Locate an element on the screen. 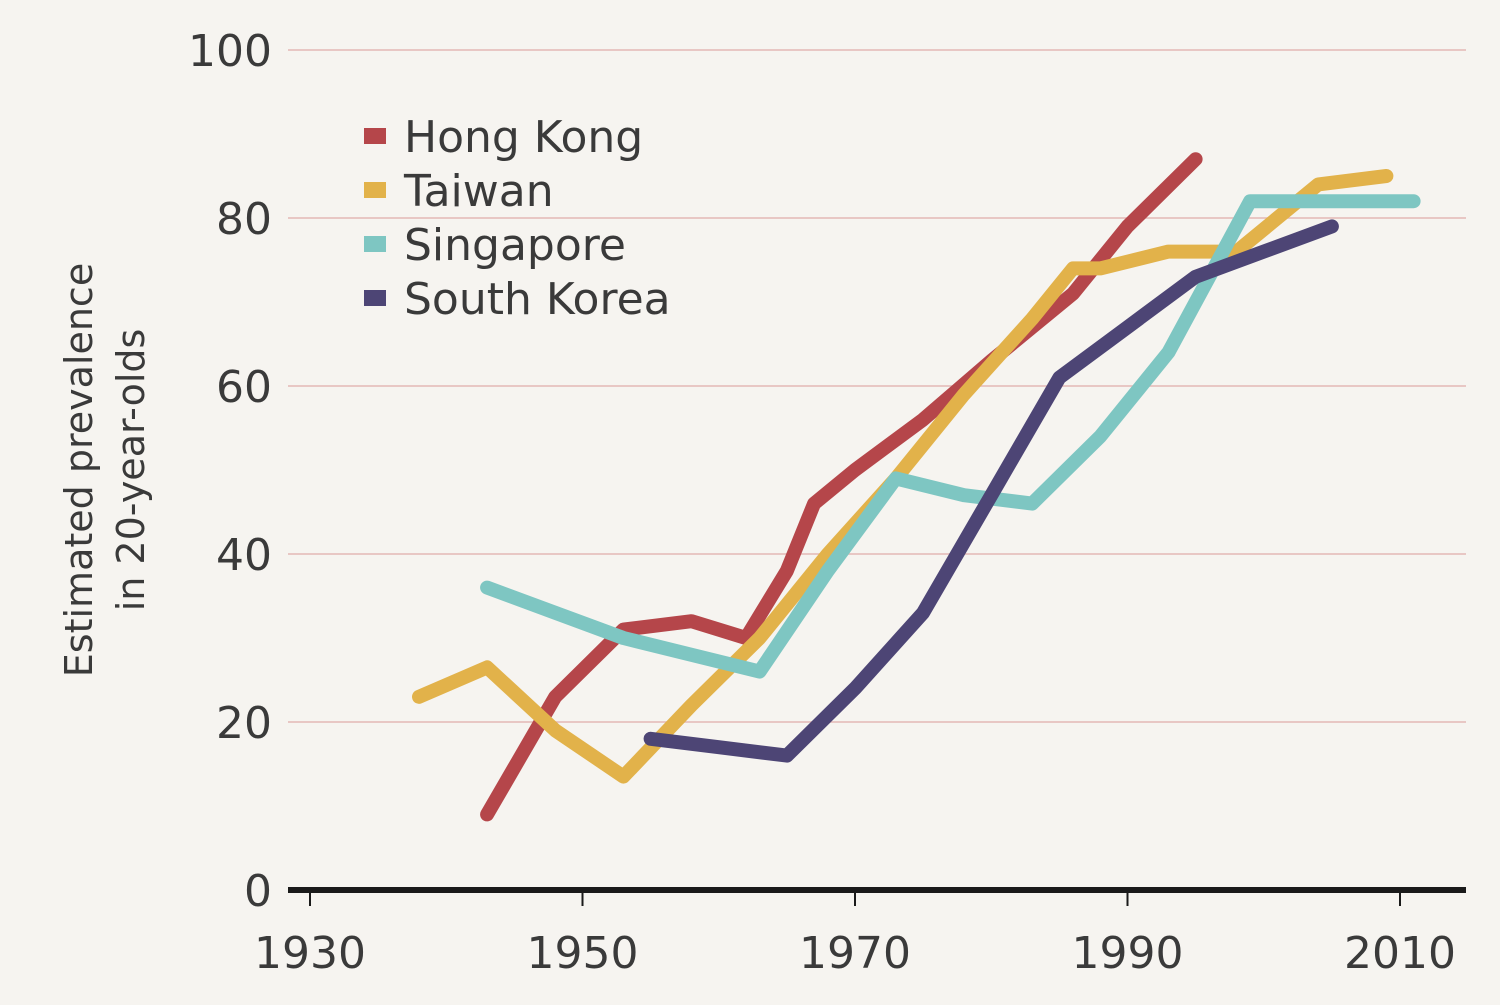 The height and width of the screenshot is (1005, 1500). legend-label: South Korea is located at coordinates (537, 299).